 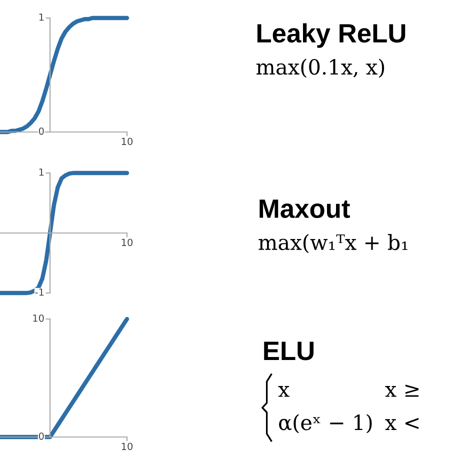 What do you see at coordinates (402, 390) in the screenshot?
I see `text: x ≥` at bounding box center [402, 390].